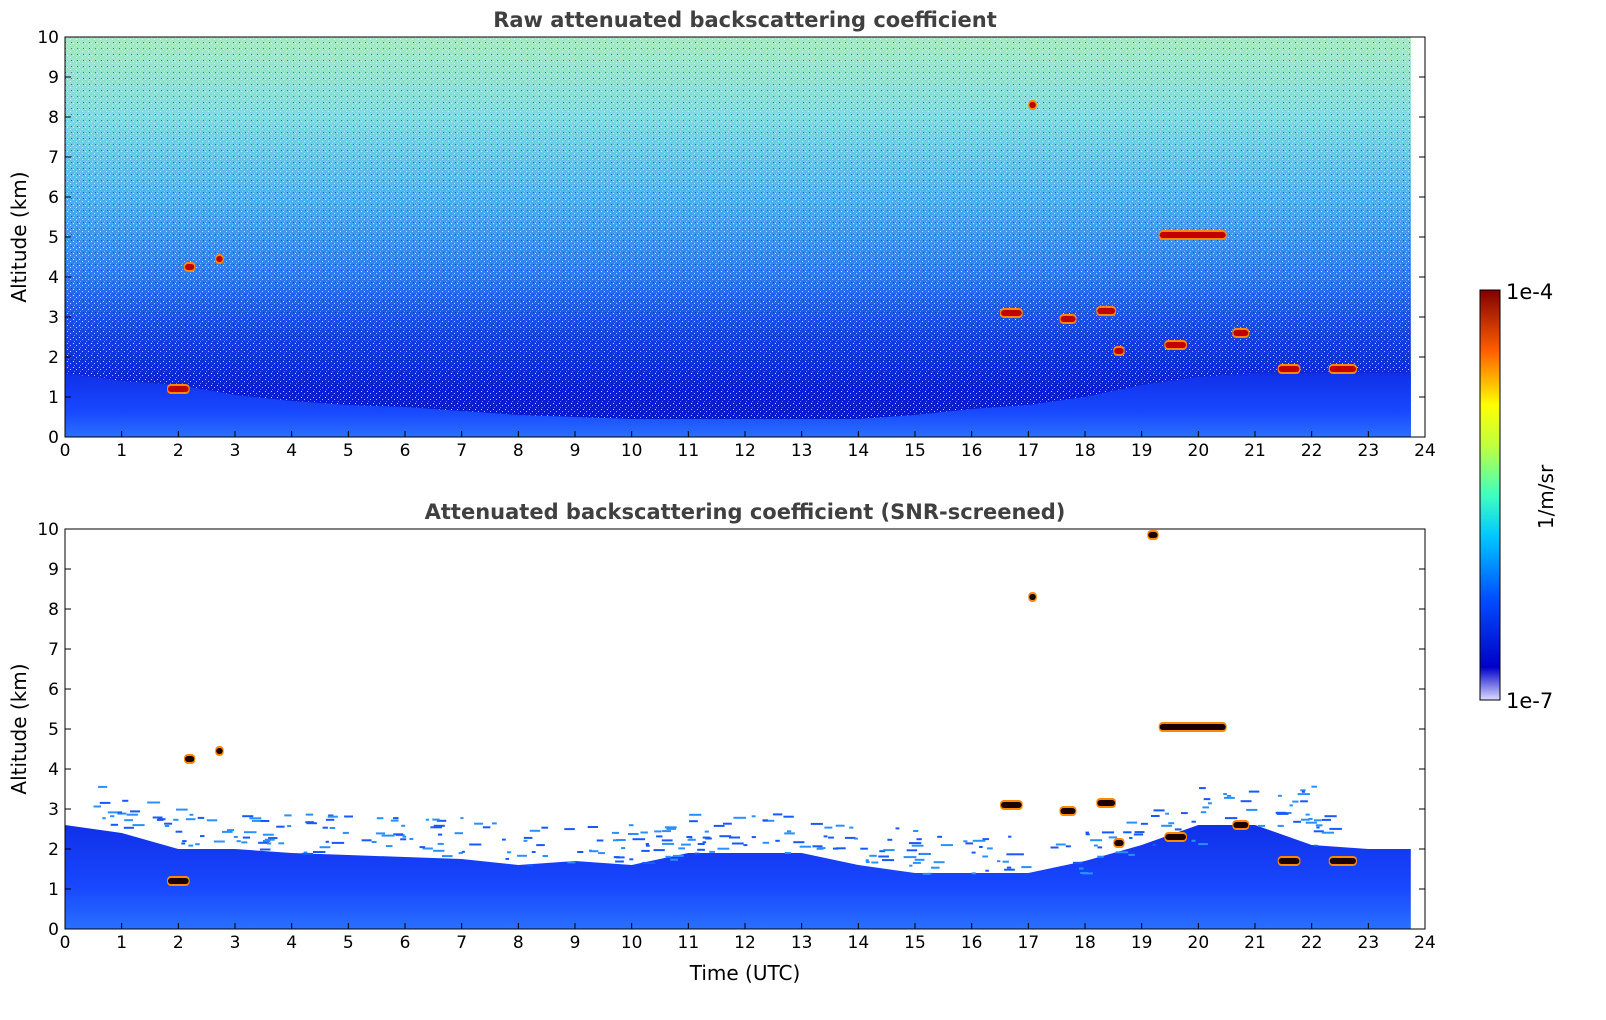 Image resolution: width=1606 pixels, height=1020 pixels. I want to click on y-tick-label: 7, so click(53, 158).